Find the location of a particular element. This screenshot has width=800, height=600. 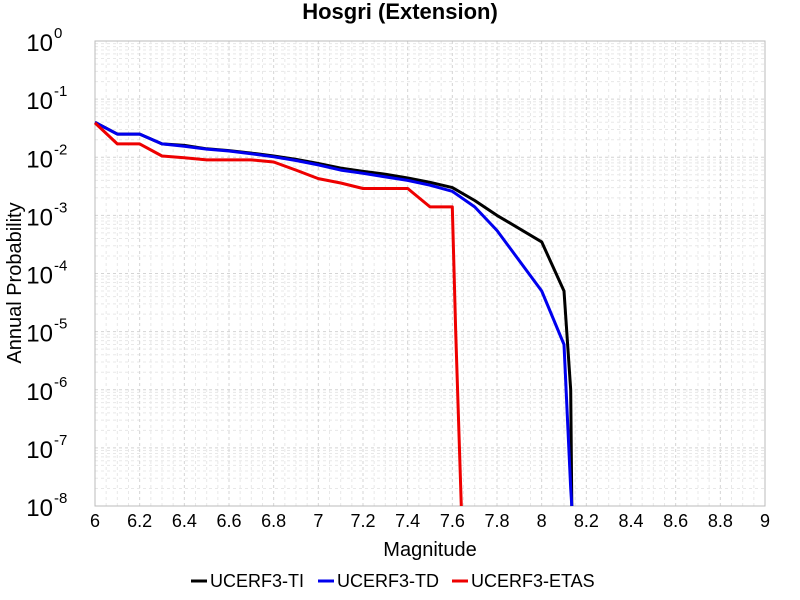

x-tick-label: 7.4 is located at coordinates (407, 521).